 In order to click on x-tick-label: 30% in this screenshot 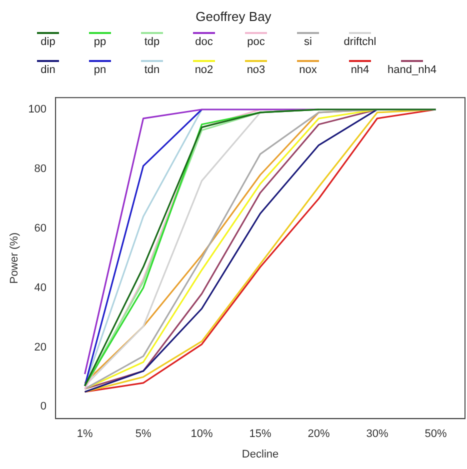, I will do `click(377, 434)`.